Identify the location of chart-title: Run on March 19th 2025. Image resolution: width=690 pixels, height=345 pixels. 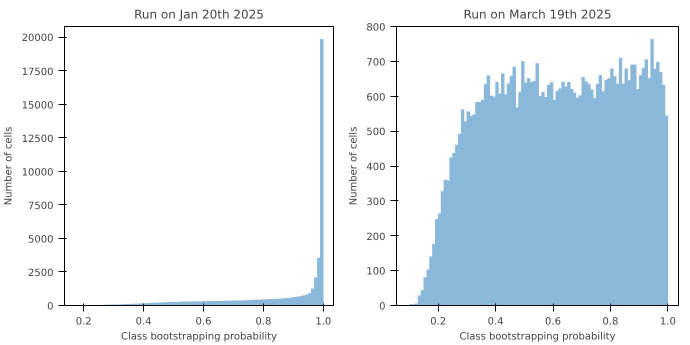
(538, 15).